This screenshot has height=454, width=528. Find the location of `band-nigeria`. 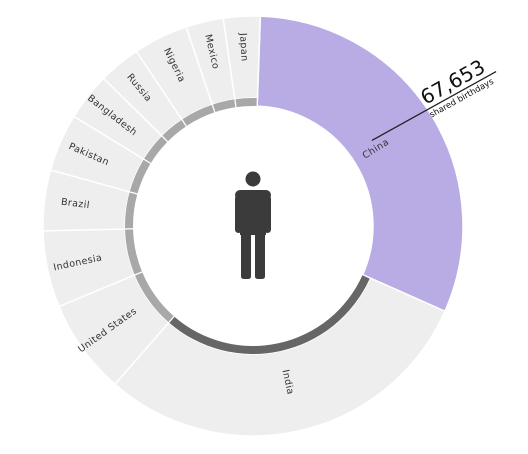

band-nigeria is located at coordinates (198, 115).